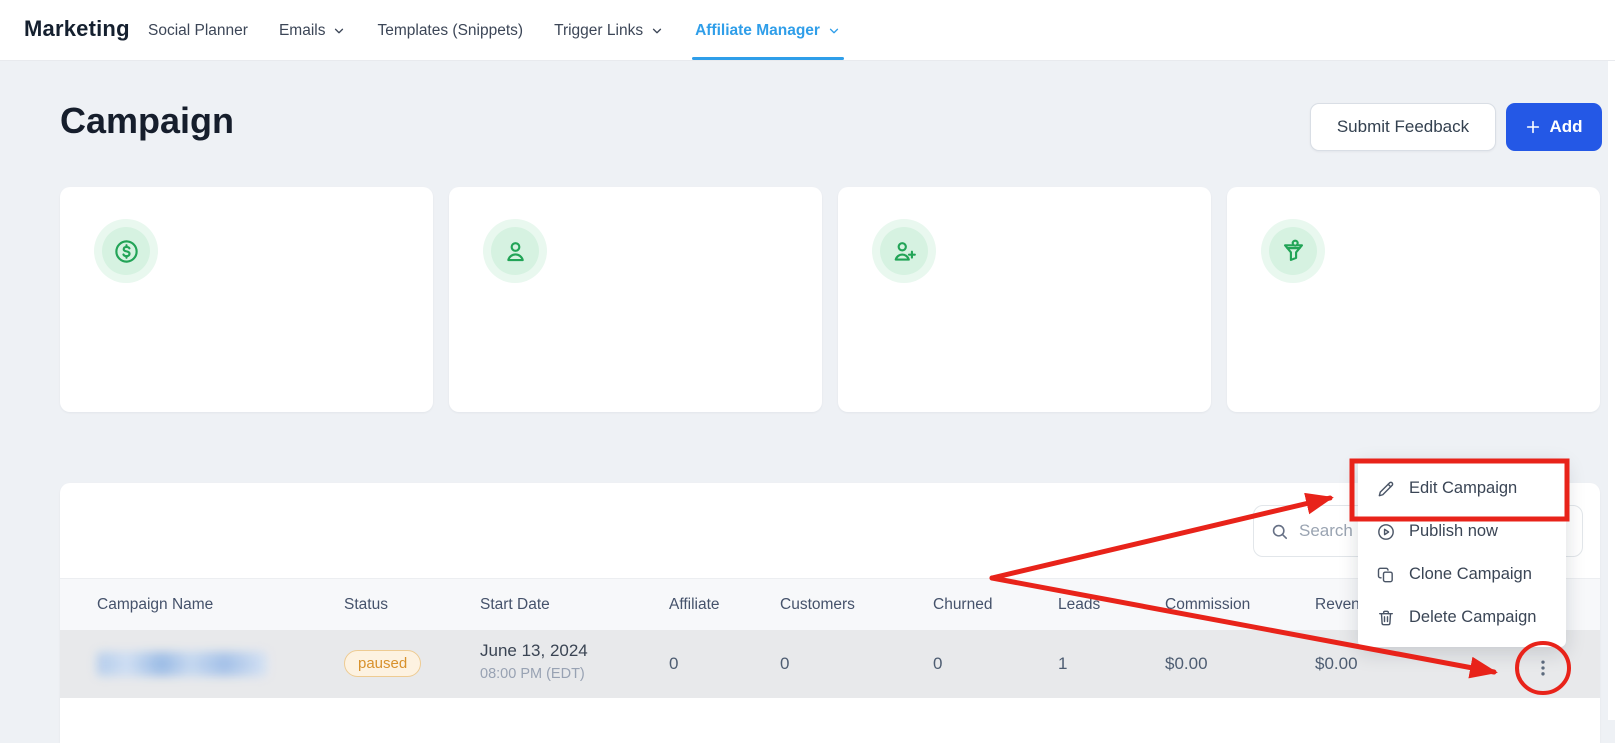 This screenshot has width=1615, height=743. I want to click on stat-card-churned: Churned 0, so click(1024, 372).